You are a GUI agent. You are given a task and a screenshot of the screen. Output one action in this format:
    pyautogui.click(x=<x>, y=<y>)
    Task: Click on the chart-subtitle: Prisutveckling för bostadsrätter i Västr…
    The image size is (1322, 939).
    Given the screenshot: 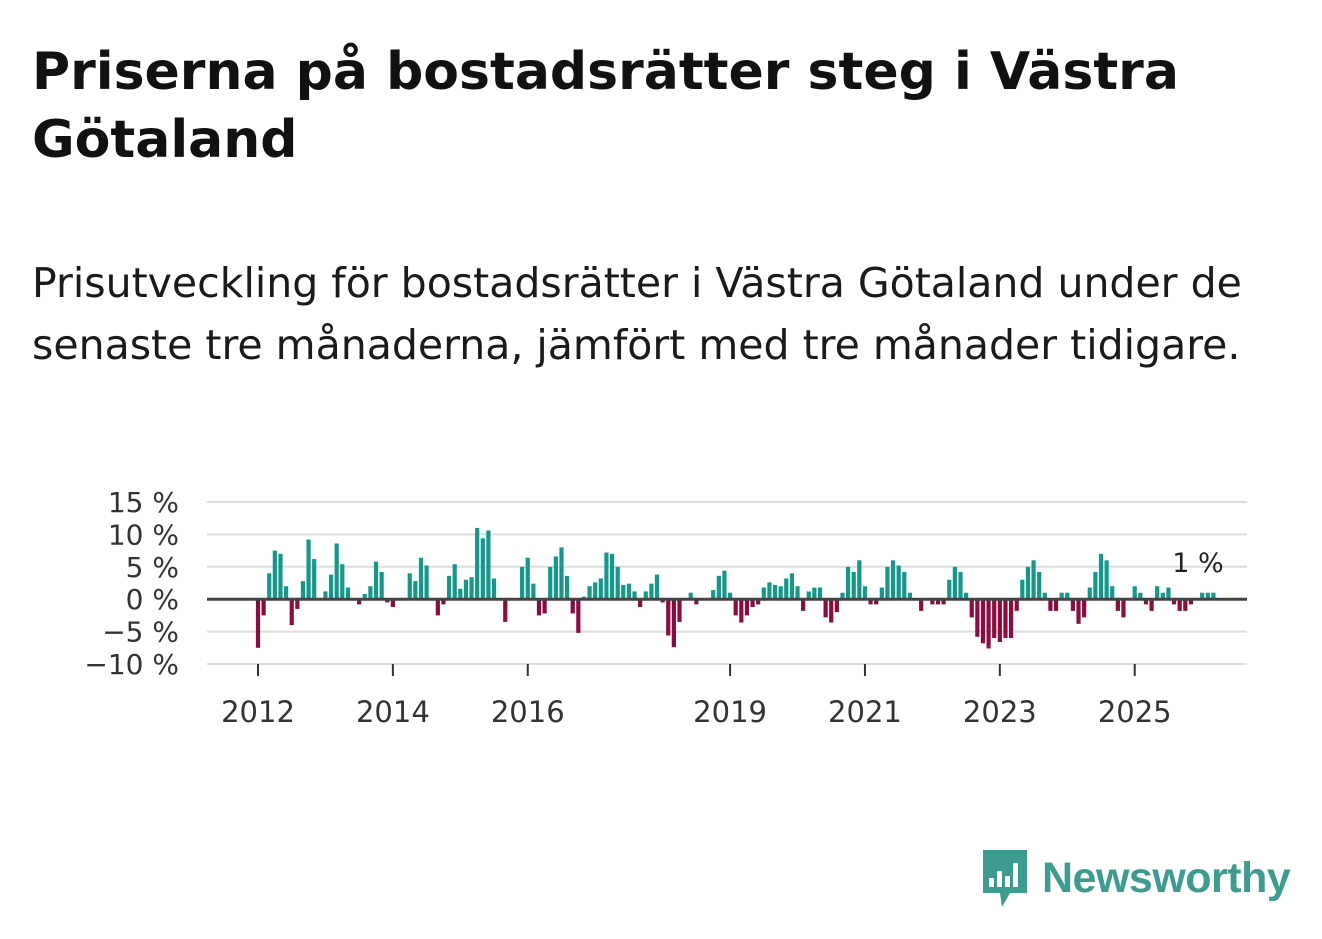 What is the action you would take?
    pyautogui.click(x=637, y=314)
    